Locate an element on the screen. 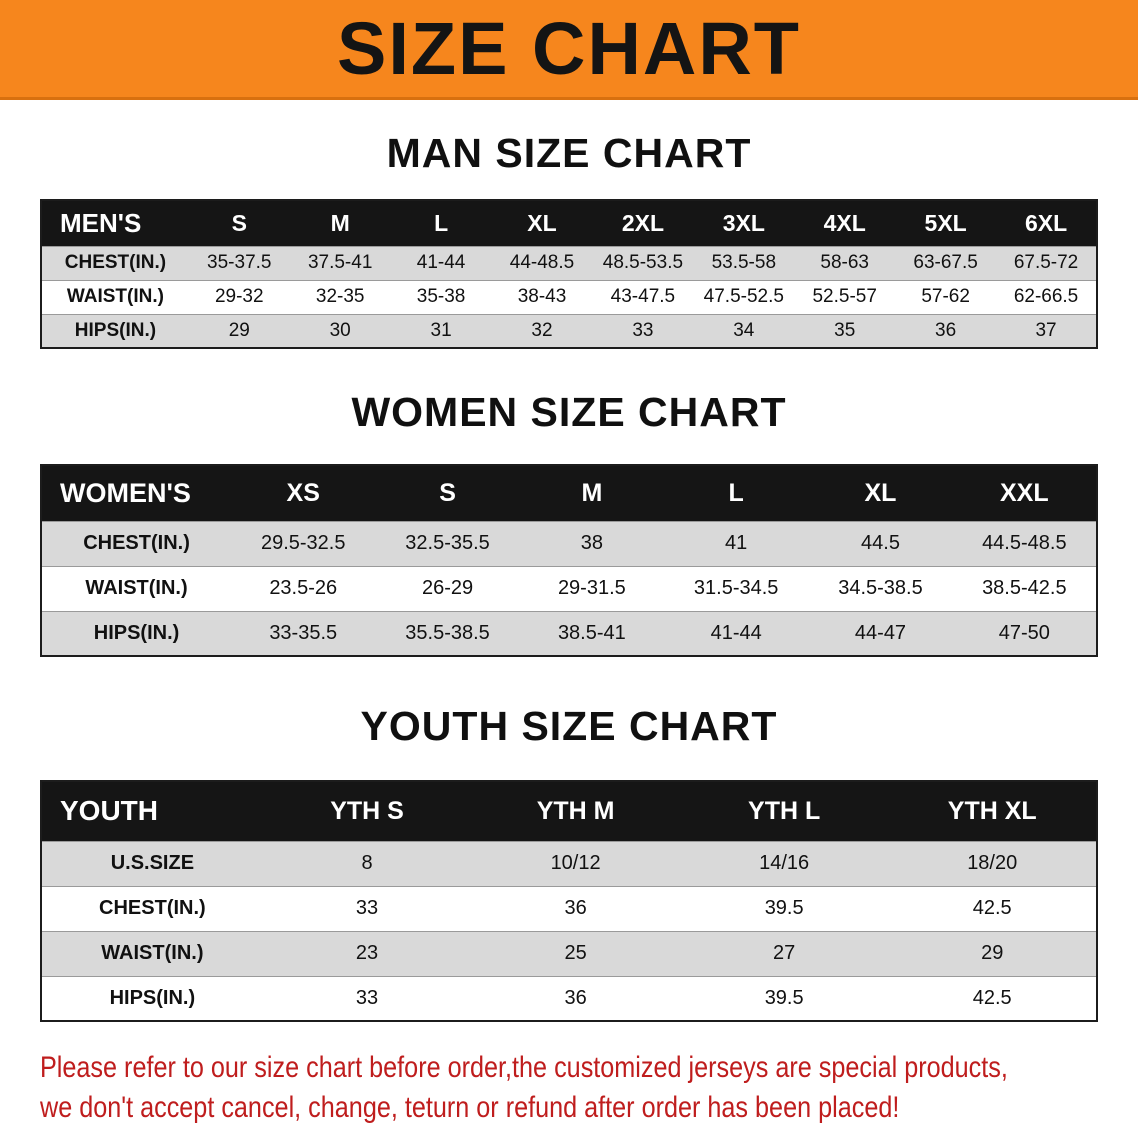 The width and height of the screenshot is (1138, 1132). size-column-header: 6XL is located at coordinates (1046, 223).